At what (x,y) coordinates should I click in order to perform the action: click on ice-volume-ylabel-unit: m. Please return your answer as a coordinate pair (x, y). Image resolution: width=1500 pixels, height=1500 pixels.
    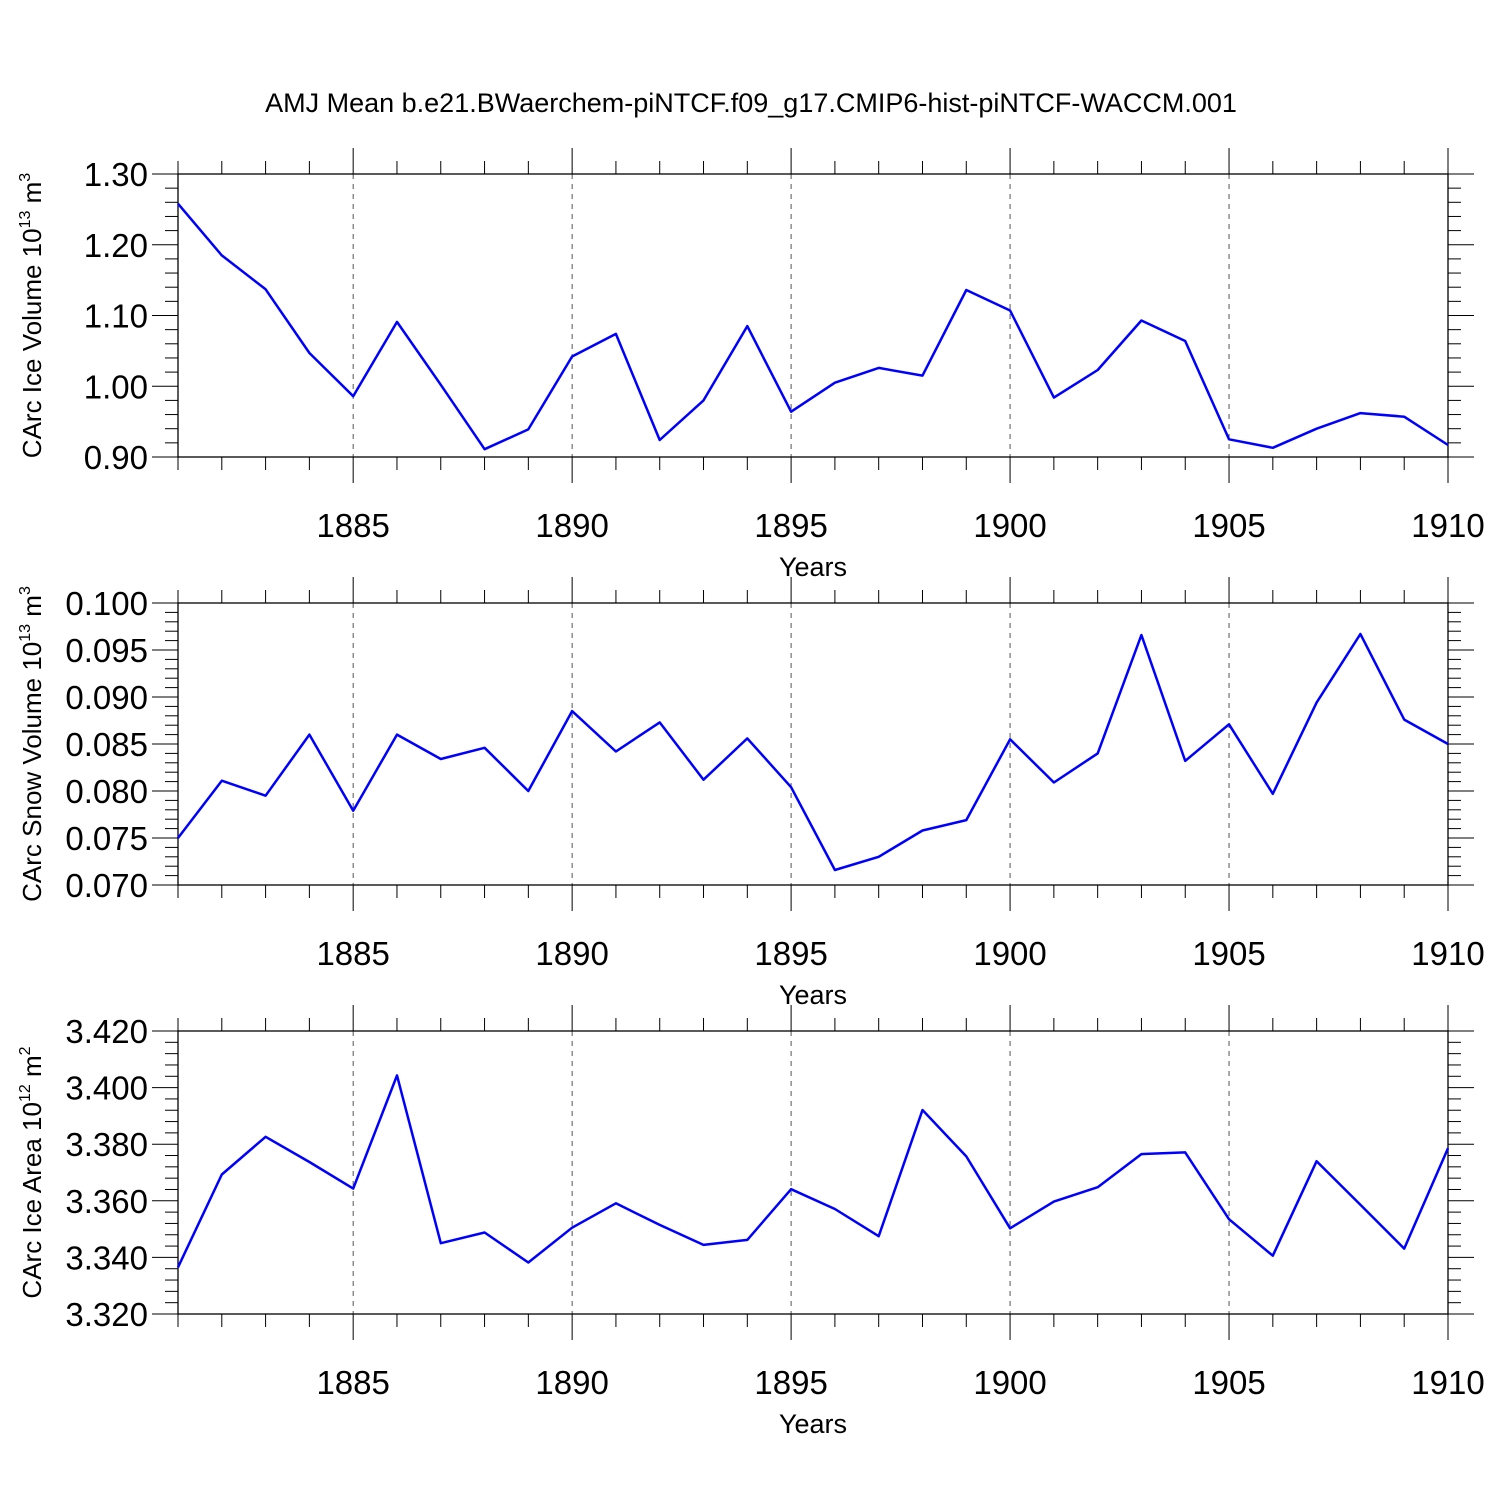
    Looking at the image, I should click on (32, 196).